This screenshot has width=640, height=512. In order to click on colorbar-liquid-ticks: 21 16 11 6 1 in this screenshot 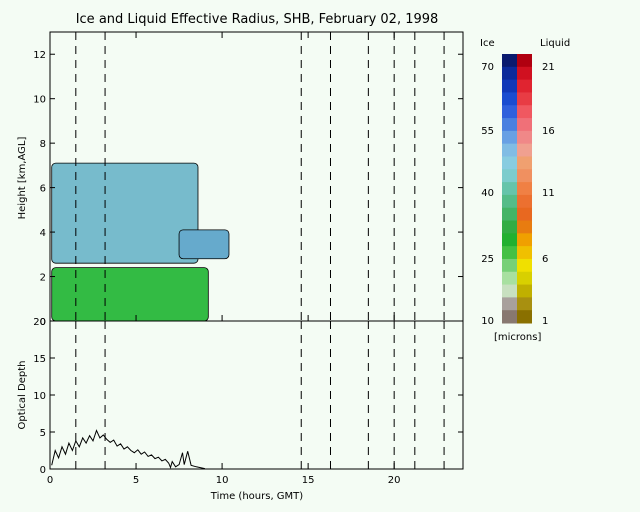, I will do `click(548, 194)`.